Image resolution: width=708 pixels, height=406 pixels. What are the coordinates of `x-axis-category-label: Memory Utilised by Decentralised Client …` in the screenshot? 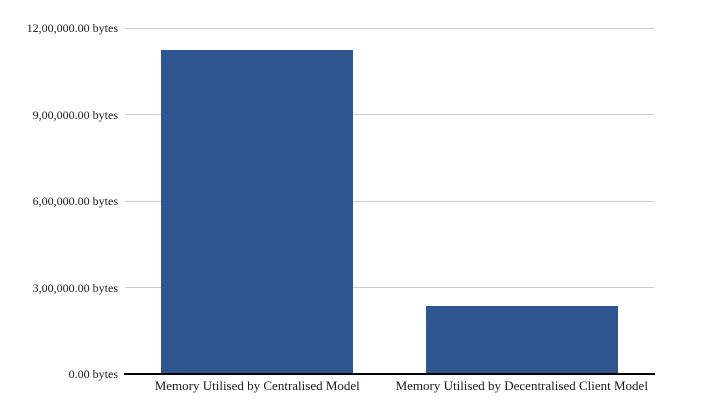 It's located at (521, 385).